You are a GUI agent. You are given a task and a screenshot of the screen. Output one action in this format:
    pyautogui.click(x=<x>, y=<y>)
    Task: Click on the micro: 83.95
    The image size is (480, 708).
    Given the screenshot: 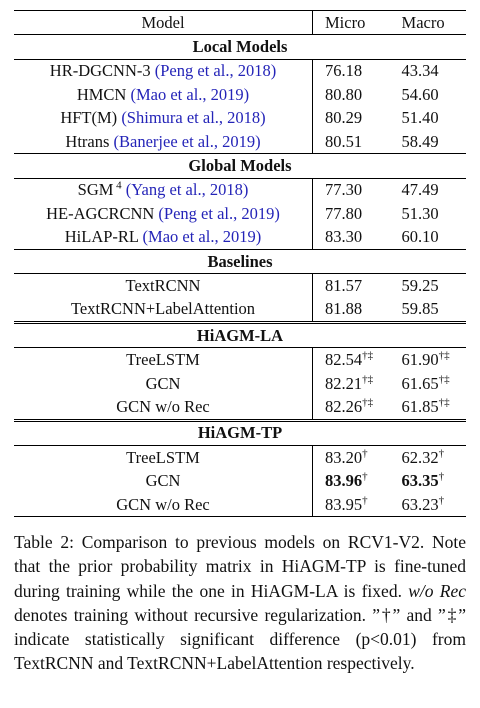 What is the action you would take?
    pyautogui.click(x=344, y=504)
    